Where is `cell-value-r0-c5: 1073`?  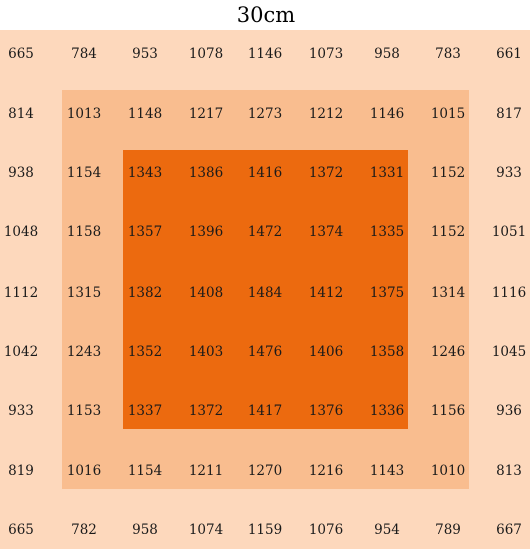
cell-value-r0-c5: 1073 is located at coordinates (326, 54).